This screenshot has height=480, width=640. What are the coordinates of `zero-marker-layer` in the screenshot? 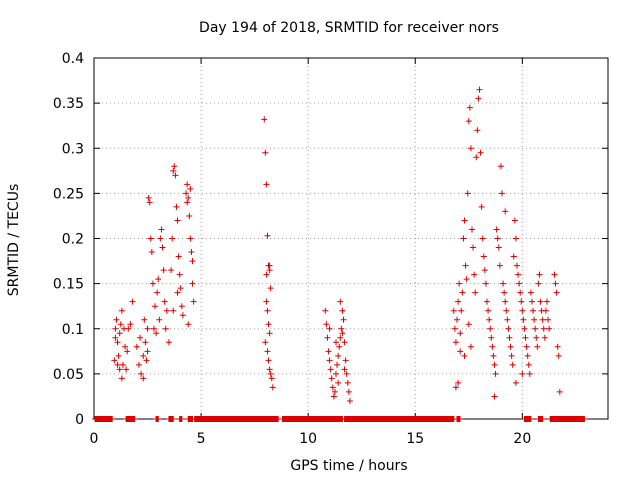 It's located at (340, 419).